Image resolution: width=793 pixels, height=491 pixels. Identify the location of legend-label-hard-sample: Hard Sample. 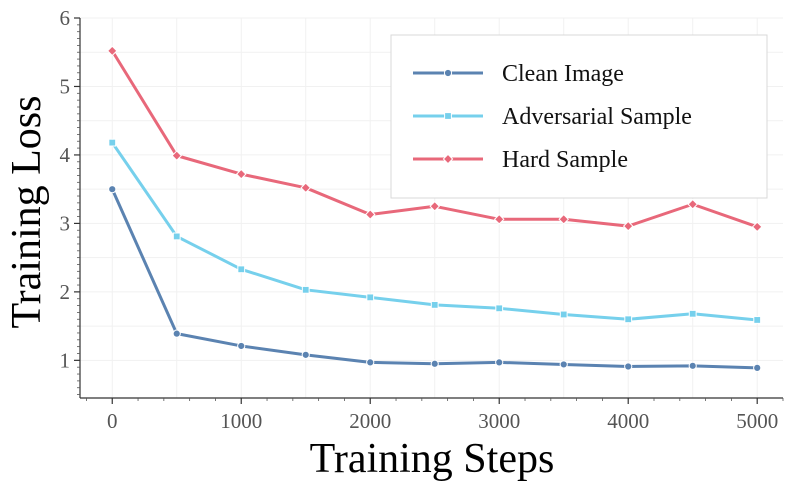
(565, 160).